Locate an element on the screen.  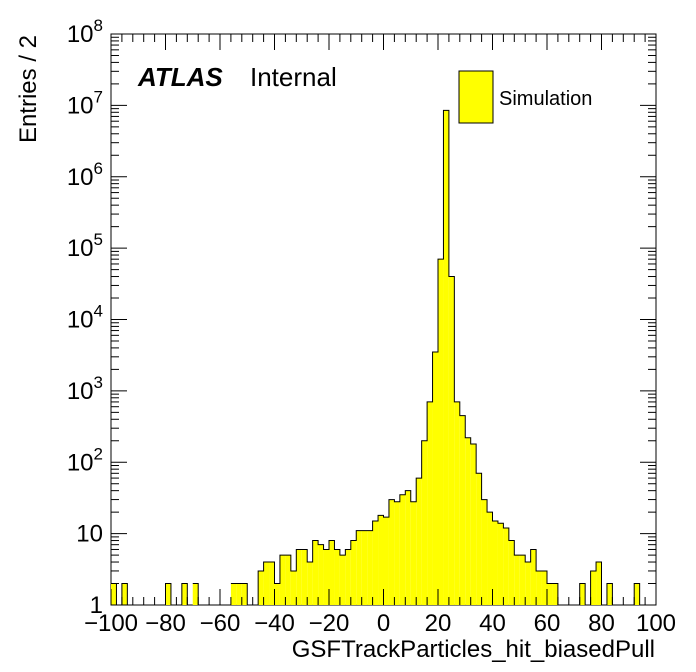
y-tick-label: 1 is located at coordinates (96, 605).